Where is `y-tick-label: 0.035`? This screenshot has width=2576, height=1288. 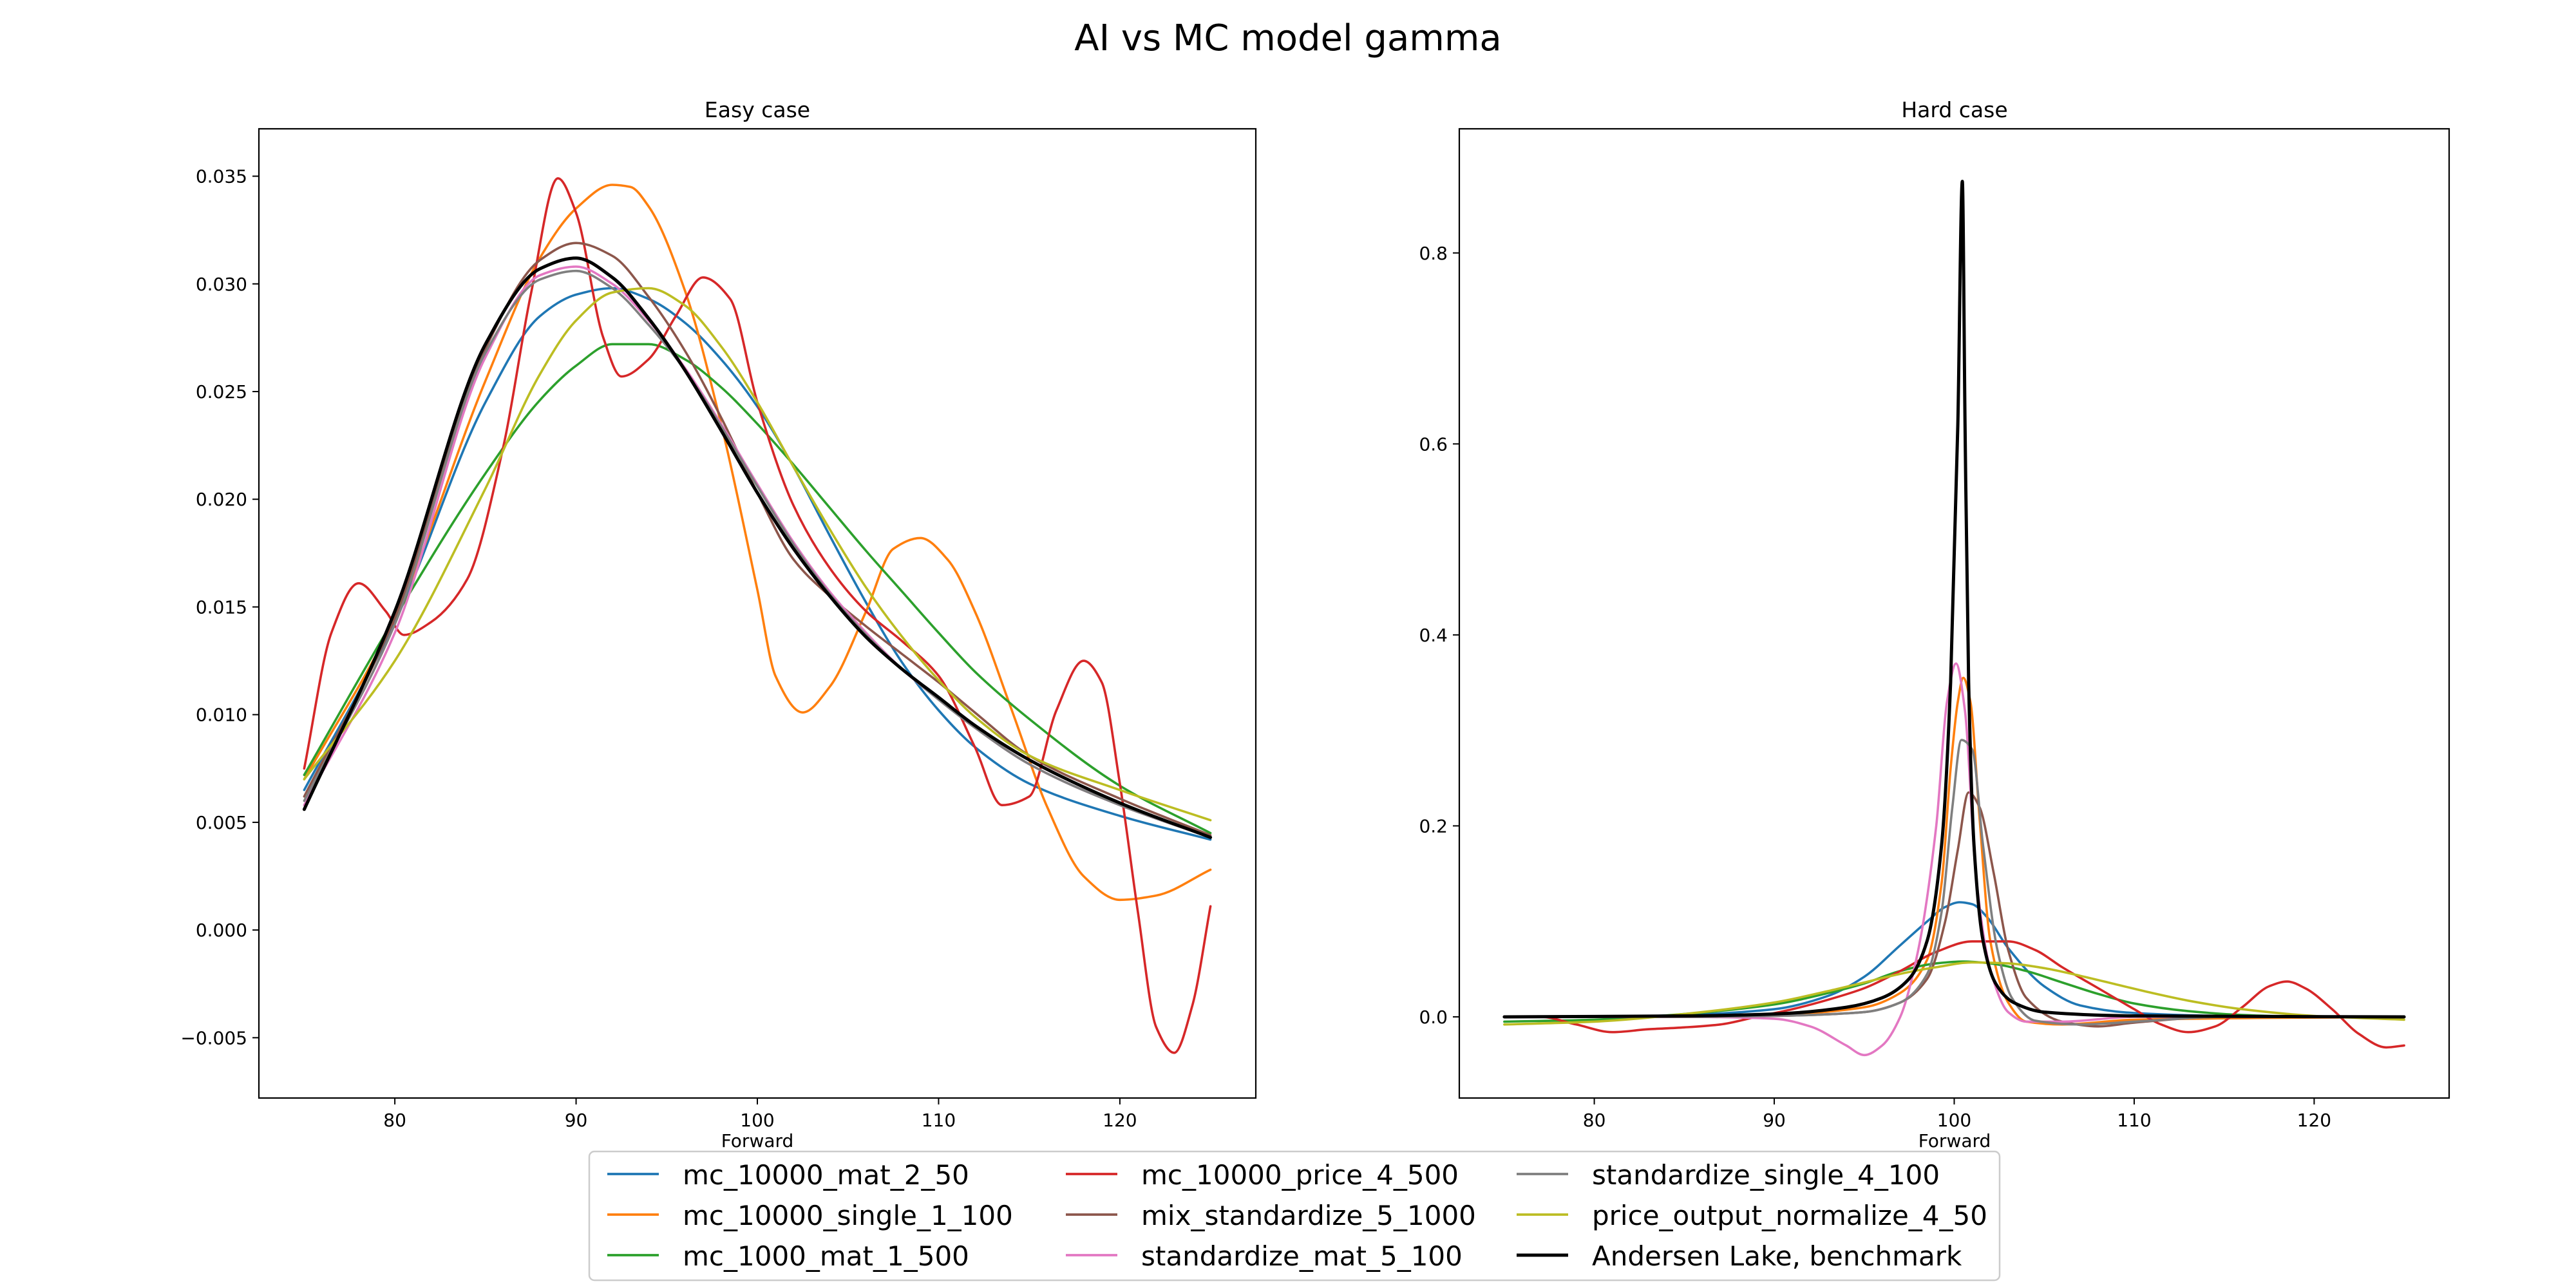 y-tick-label: 0.035 is located at coordinates (222, 176).